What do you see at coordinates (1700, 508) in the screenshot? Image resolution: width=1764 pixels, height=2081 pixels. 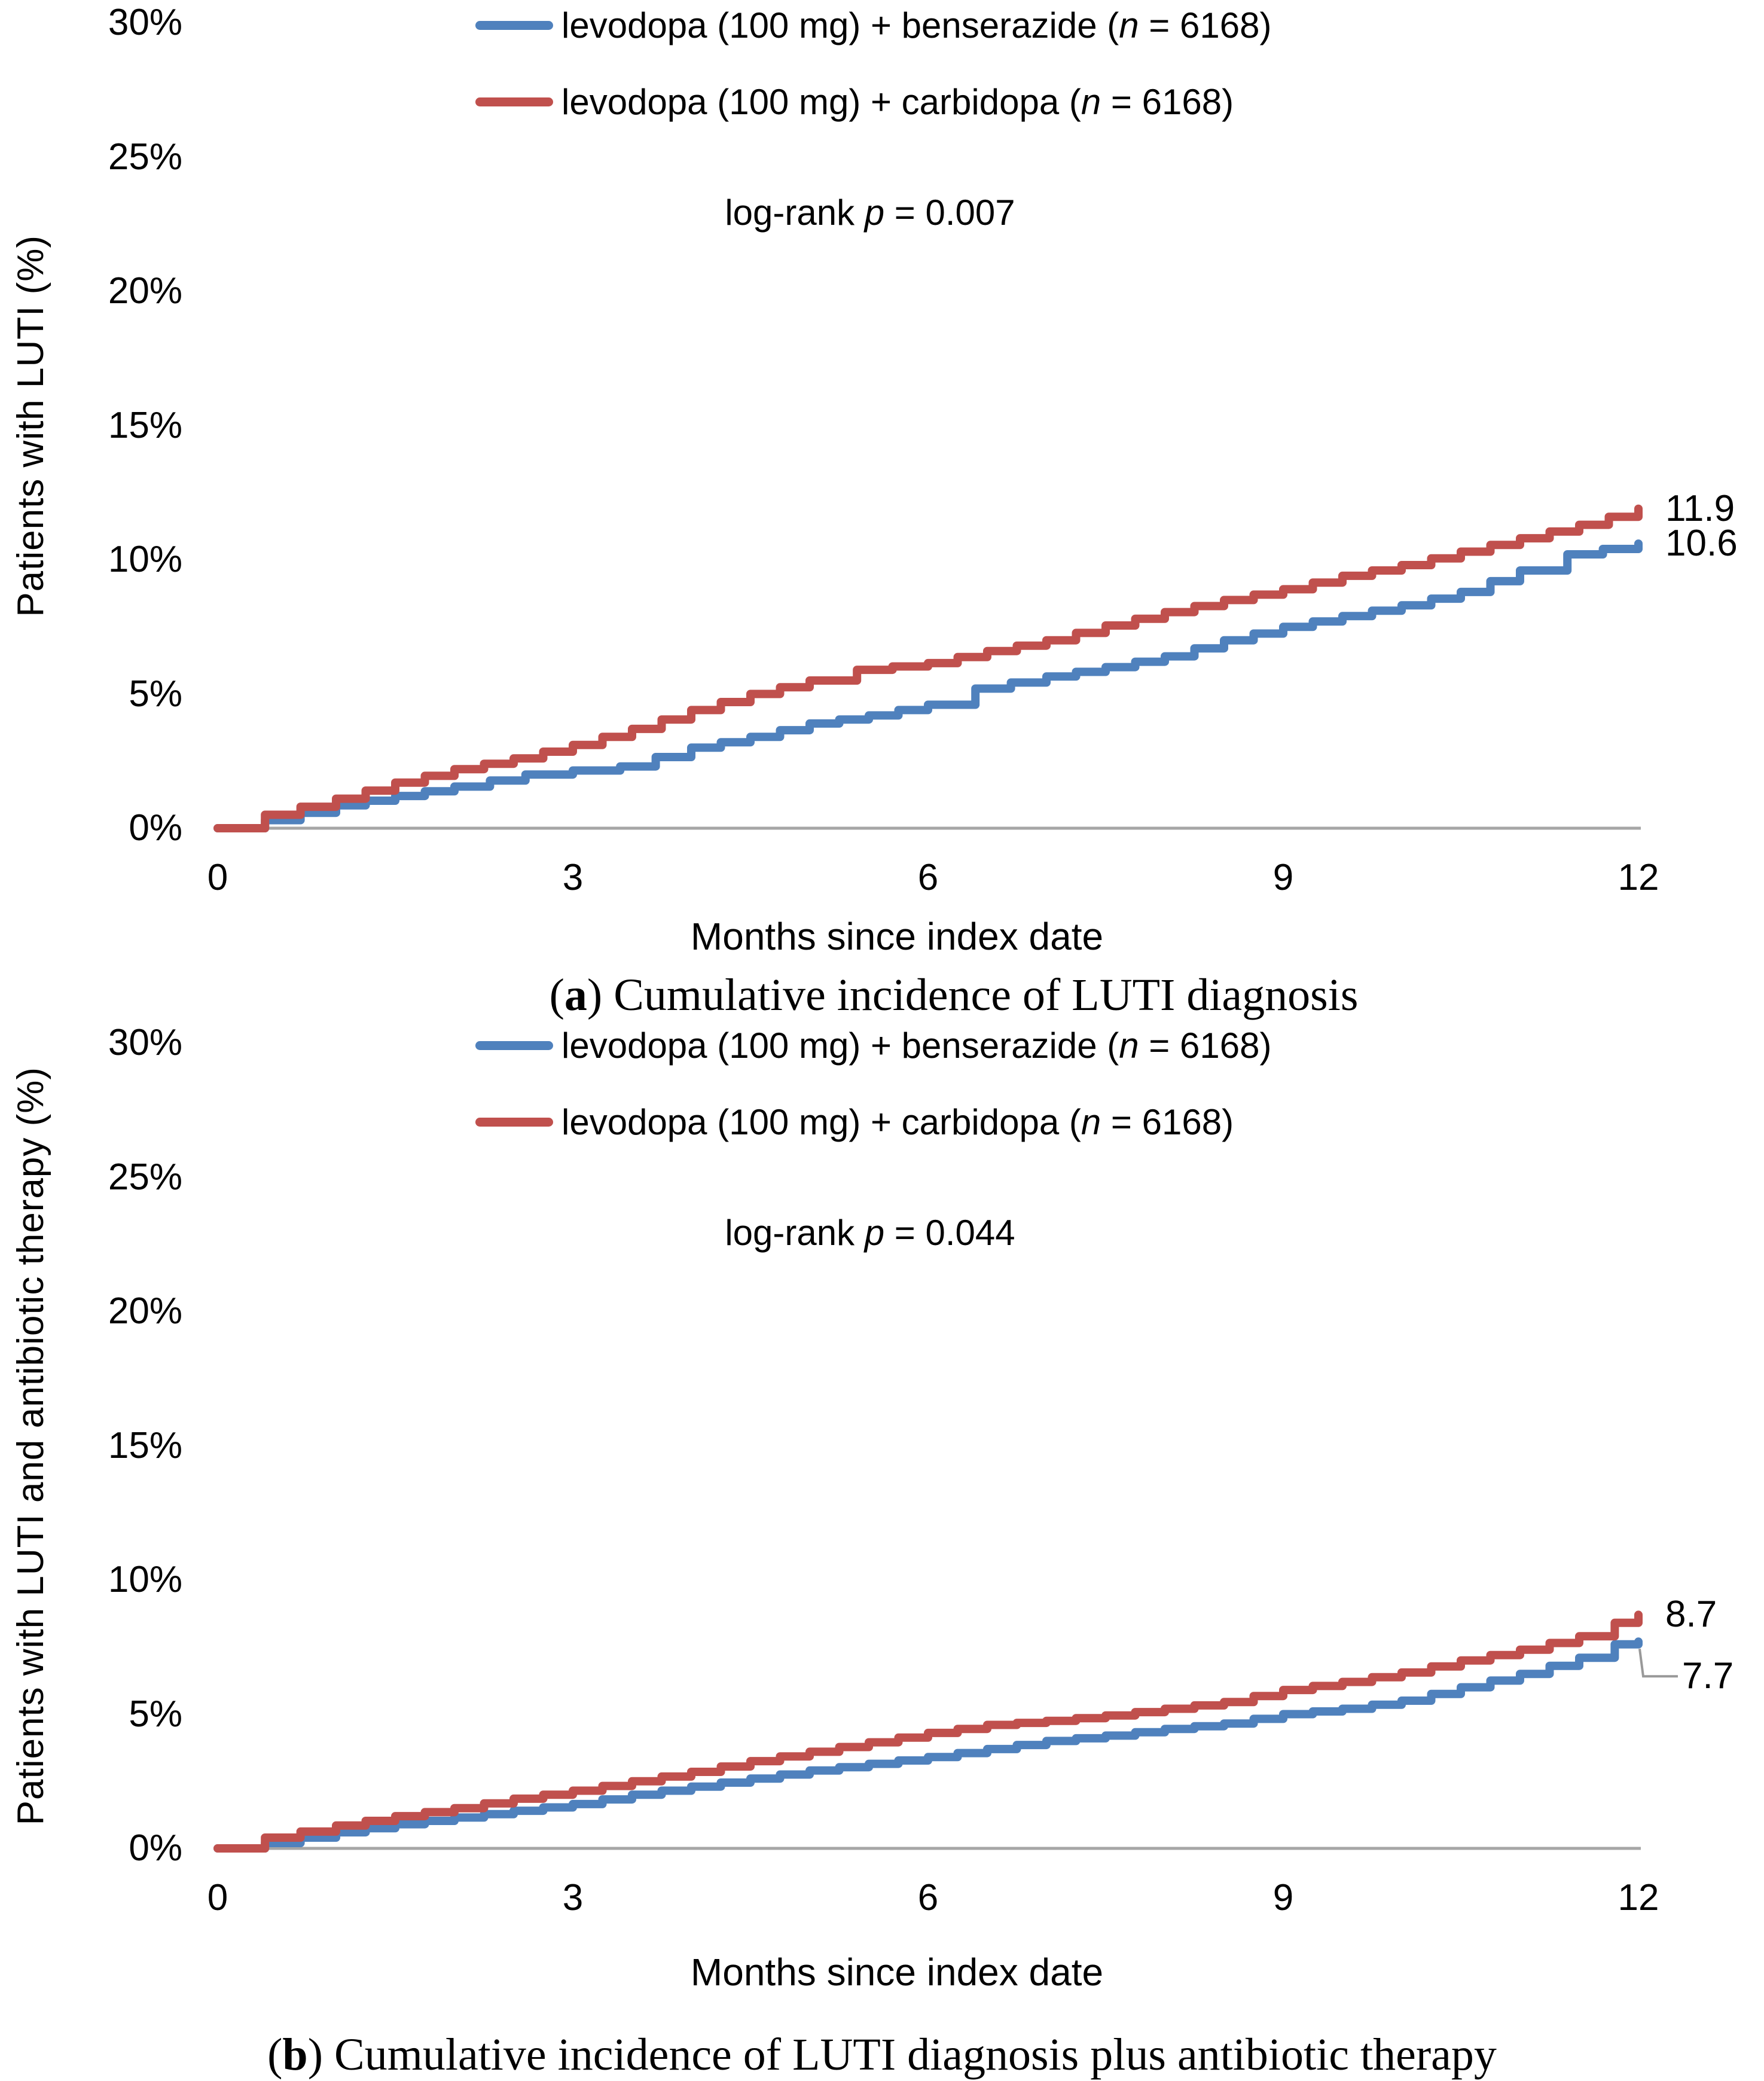 I see `series-end-value-label: 11.9` at bounding box center [1700, 508].